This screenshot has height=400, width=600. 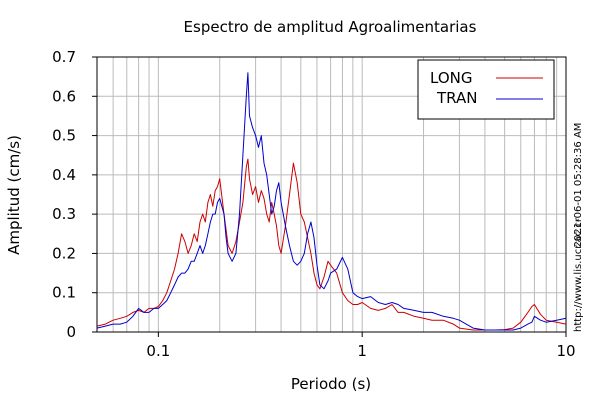 I want to click on chart-title: Espectro de amplitud Agroalimentarias, so click(x=330, y=27).